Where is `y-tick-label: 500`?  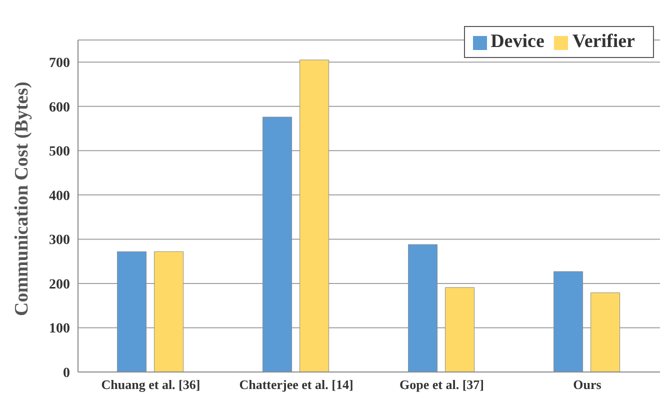
y-tick-label: 500 is located at coordinates (59, 152).